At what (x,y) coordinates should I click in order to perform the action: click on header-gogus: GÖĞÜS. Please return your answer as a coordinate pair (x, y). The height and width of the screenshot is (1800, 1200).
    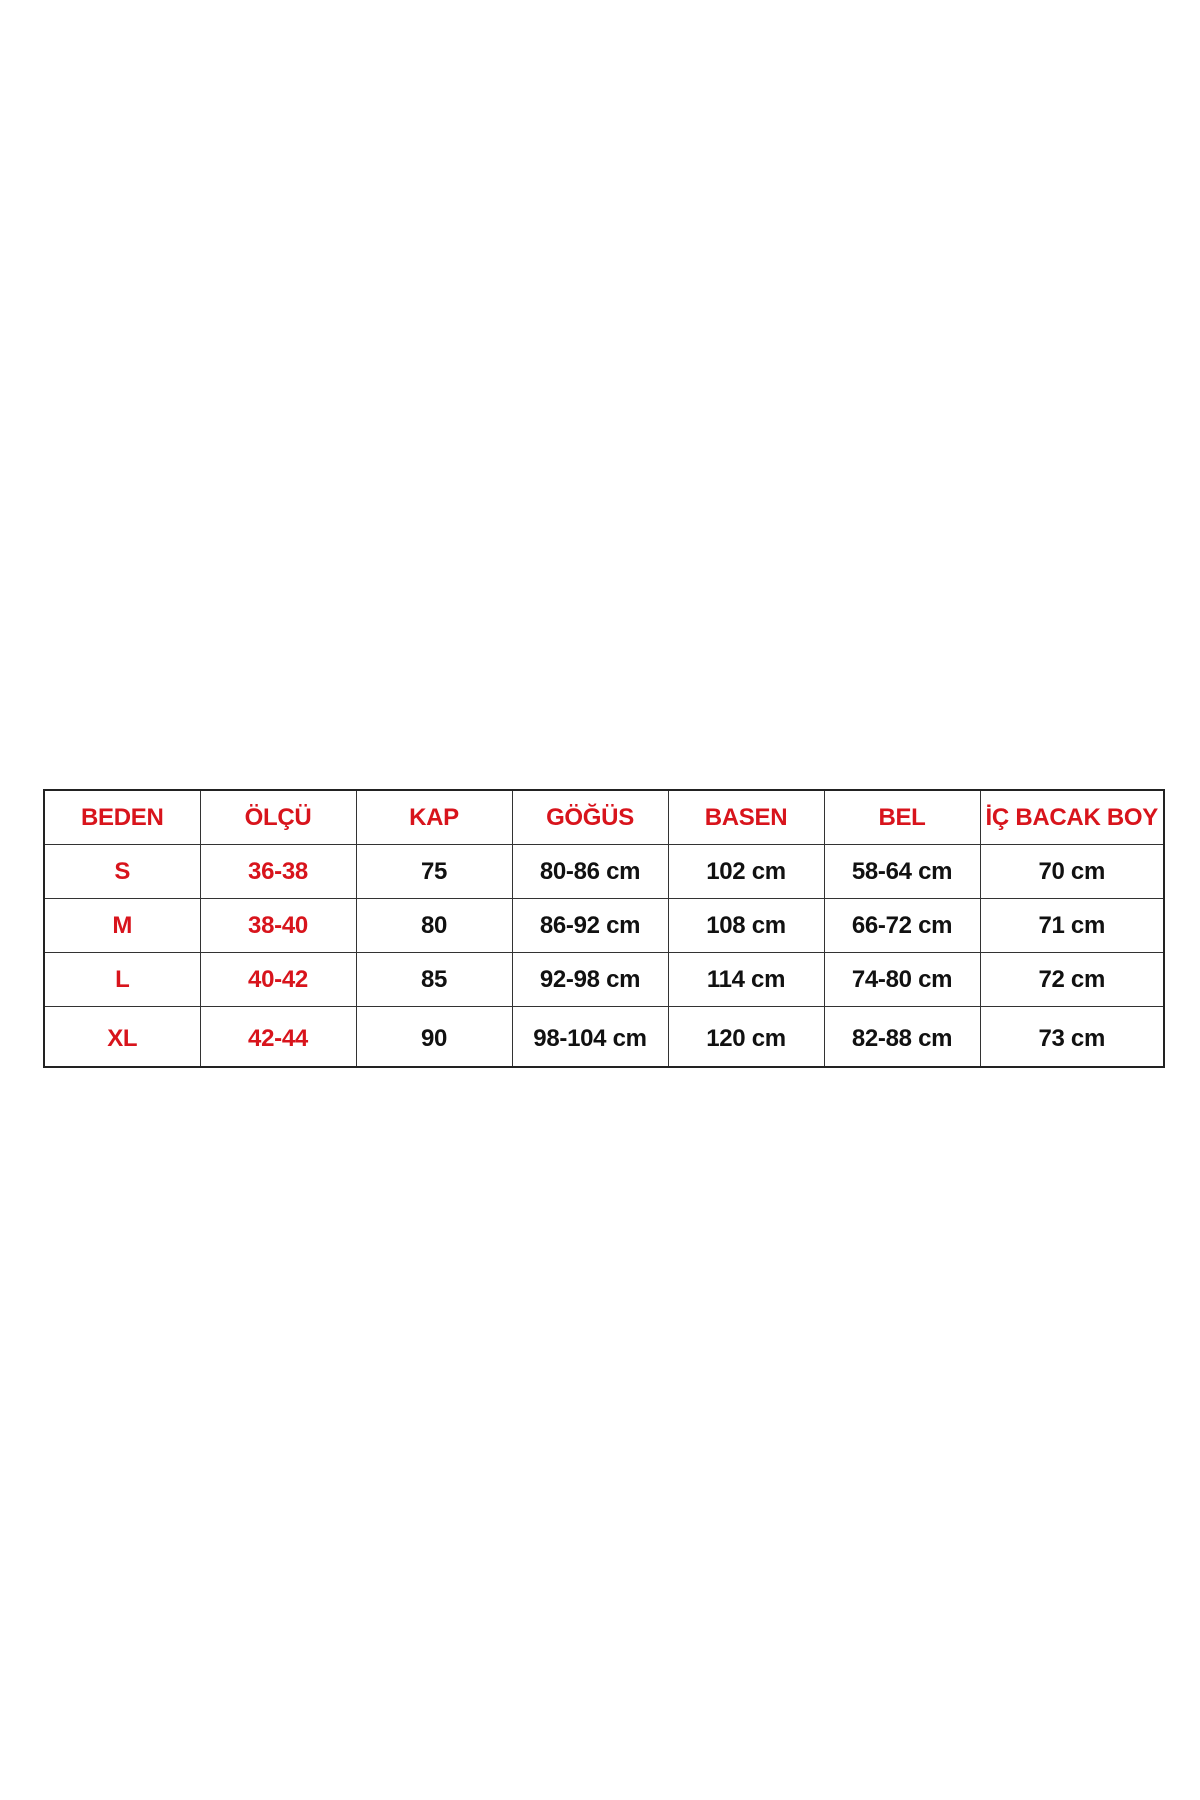
    Looking at the image, I should click on (590, 817).